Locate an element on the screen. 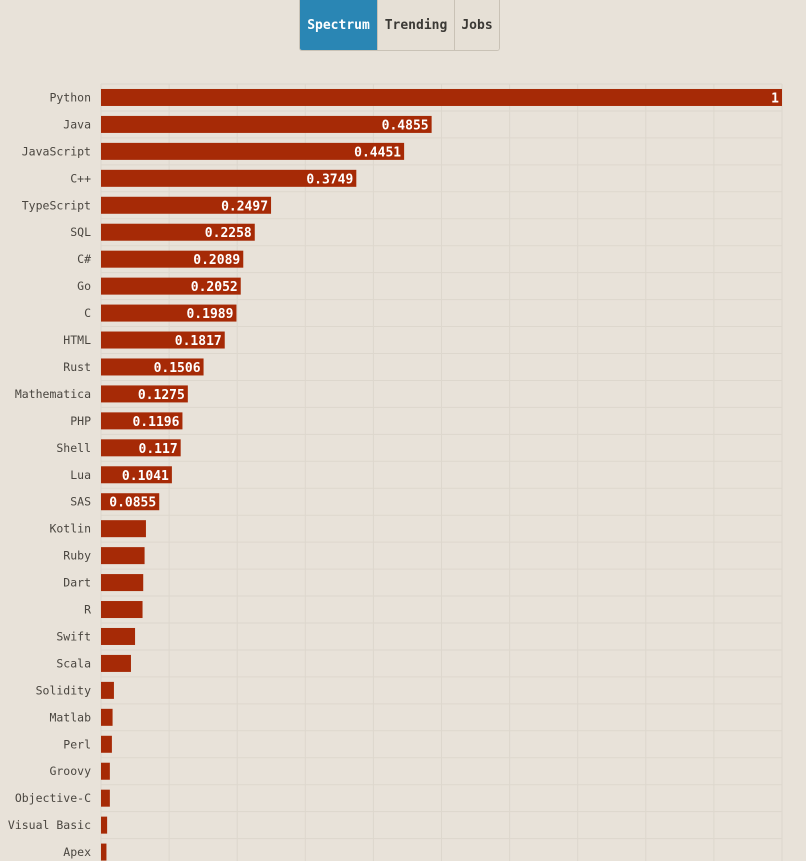 This screenshot has width=806, height=861. bar-solidity is located at coordinates (107, 690).